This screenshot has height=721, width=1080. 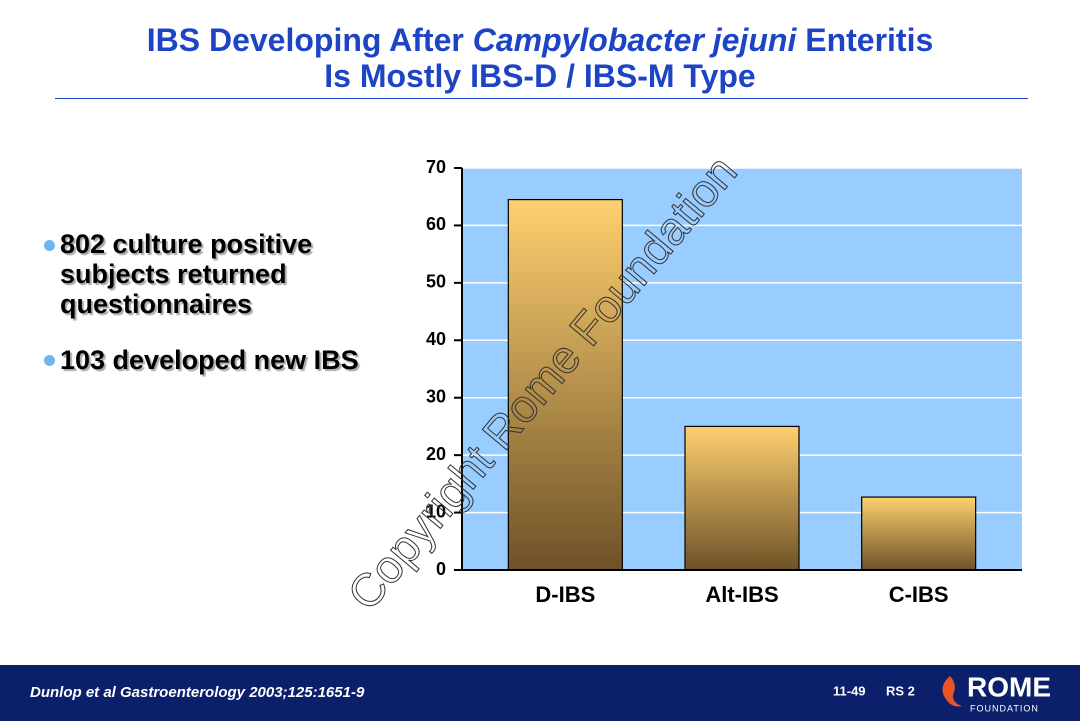 I want to click on y-tick-label: 40, so click(x=436, y=339).